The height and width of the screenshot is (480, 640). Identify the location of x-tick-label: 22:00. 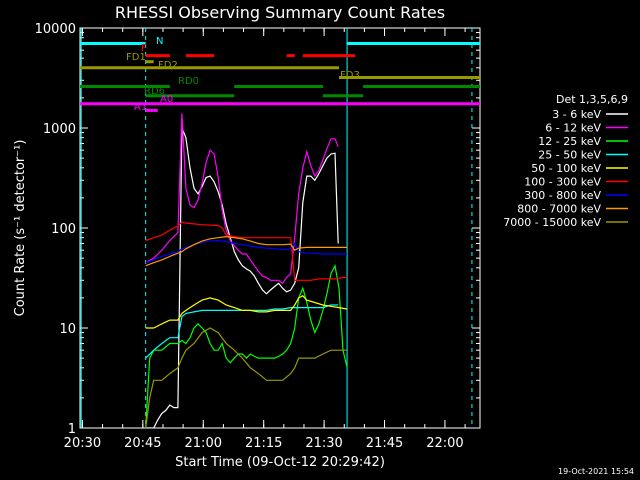
(444, 443).